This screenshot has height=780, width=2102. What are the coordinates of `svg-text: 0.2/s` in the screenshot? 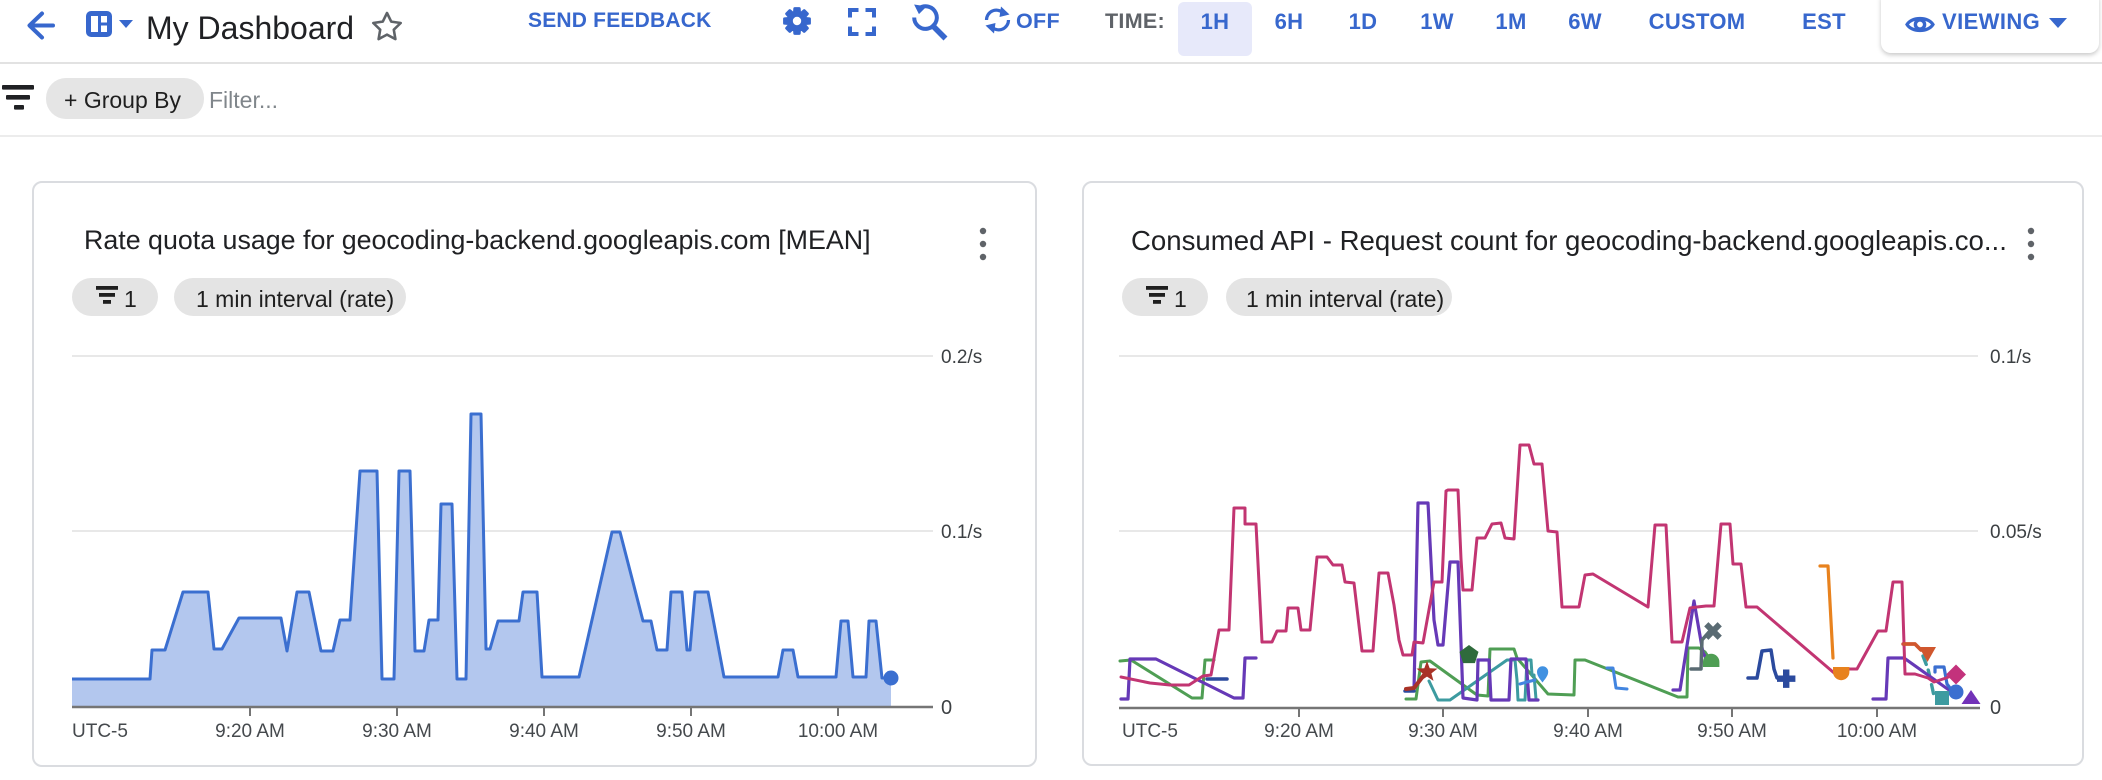 It's located at (961, 357).